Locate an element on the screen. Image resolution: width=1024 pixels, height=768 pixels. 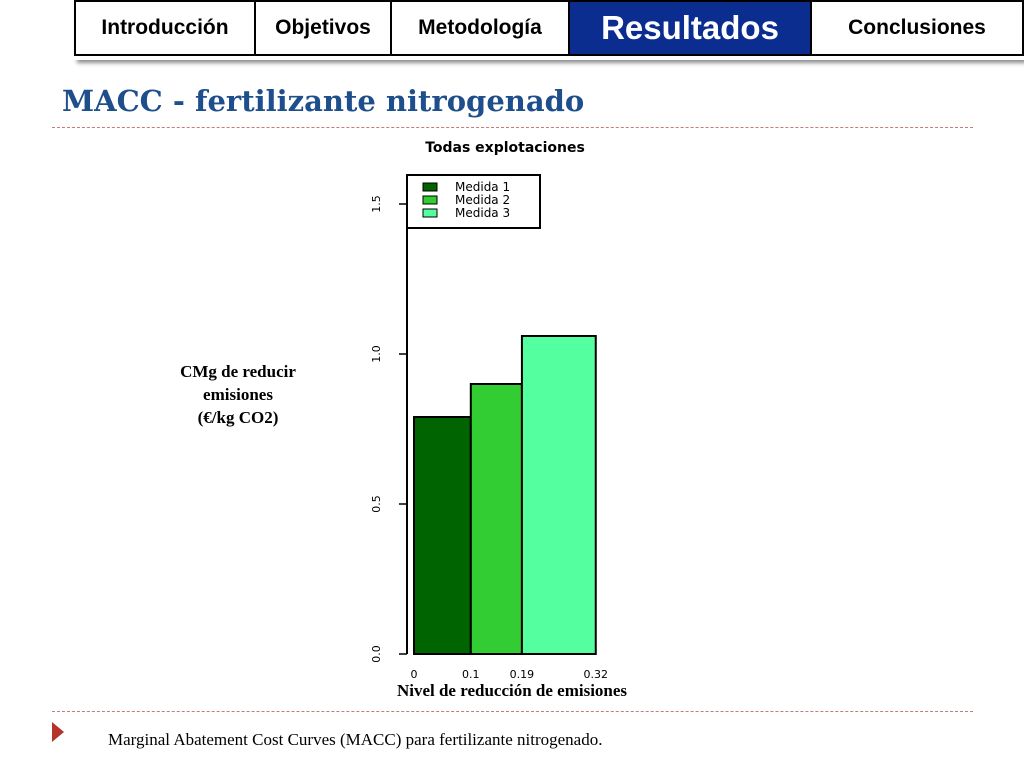
x-axis-label: Nivel de reducción de emisiones is located at coordinates (512, 690).